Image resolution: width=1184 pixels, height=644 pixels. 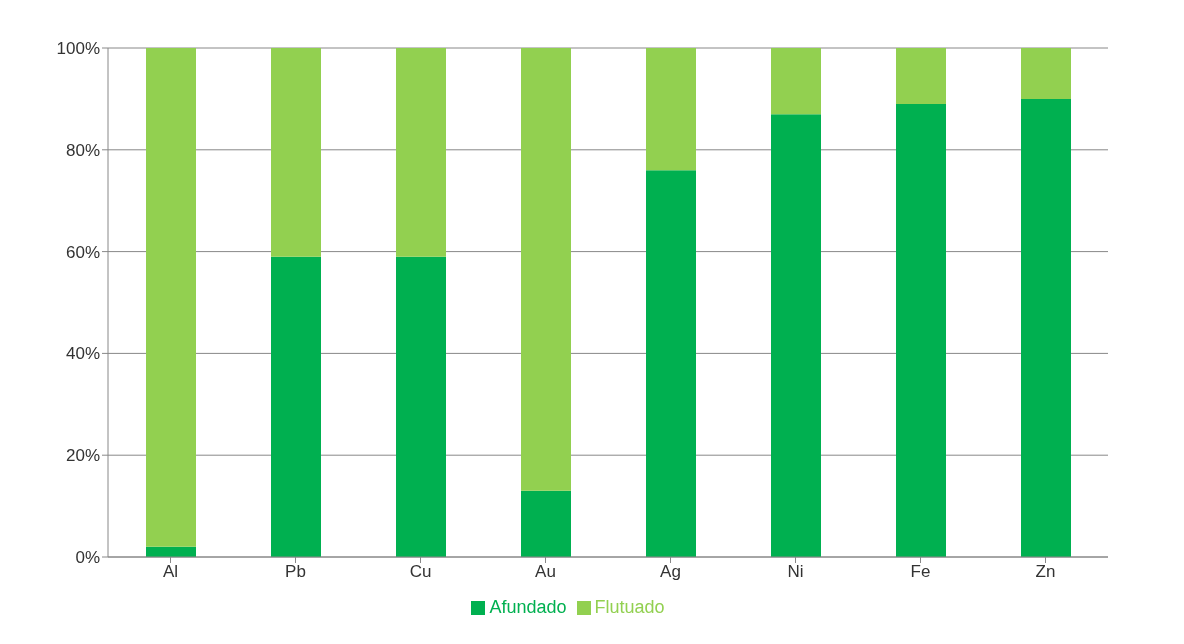 I want to click on legend-label: Afundado, so click(x=528, y=607).